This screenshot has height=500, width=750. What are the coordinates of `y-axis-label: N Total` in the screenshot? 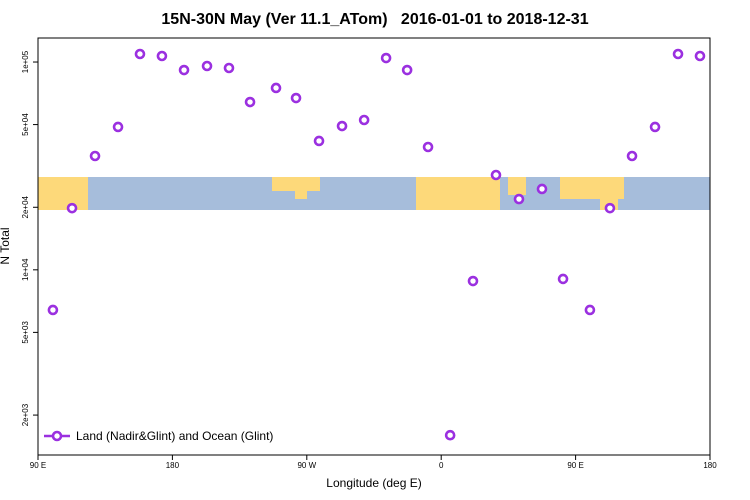 It's located at (6, 245).